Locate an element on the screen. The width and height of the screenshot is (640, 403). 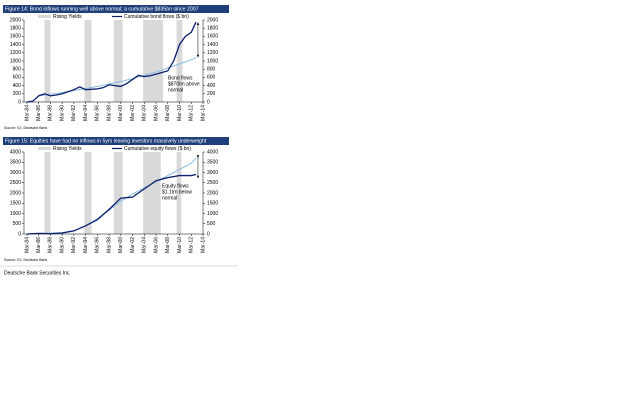
y-tick-label: 1400 is located at coordinates (15, 45).